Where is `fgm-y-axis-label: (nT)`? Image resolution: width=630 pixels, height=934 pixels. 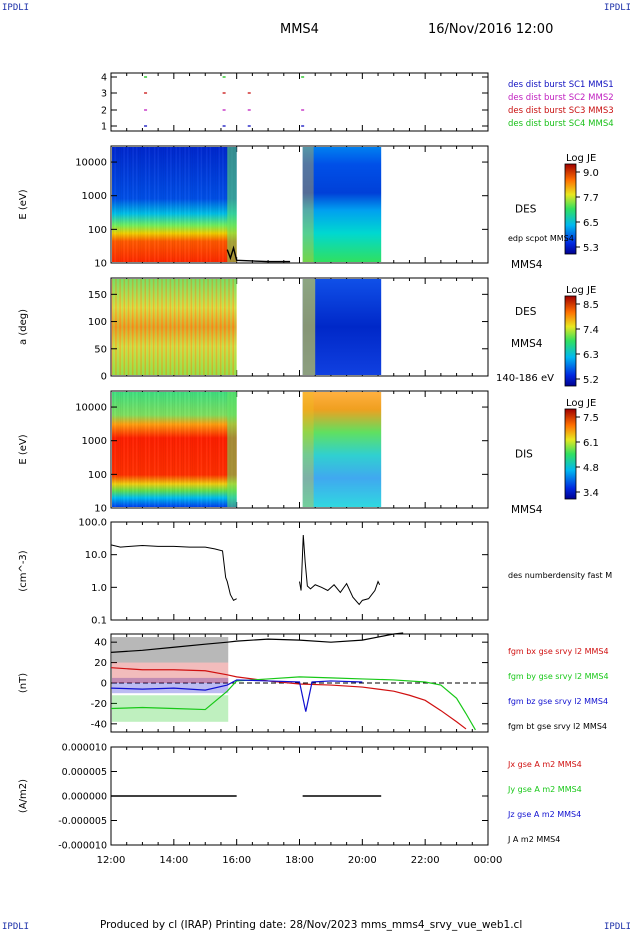 fgm-y-axis-label: (nT) is located at coordinates (23, 683).